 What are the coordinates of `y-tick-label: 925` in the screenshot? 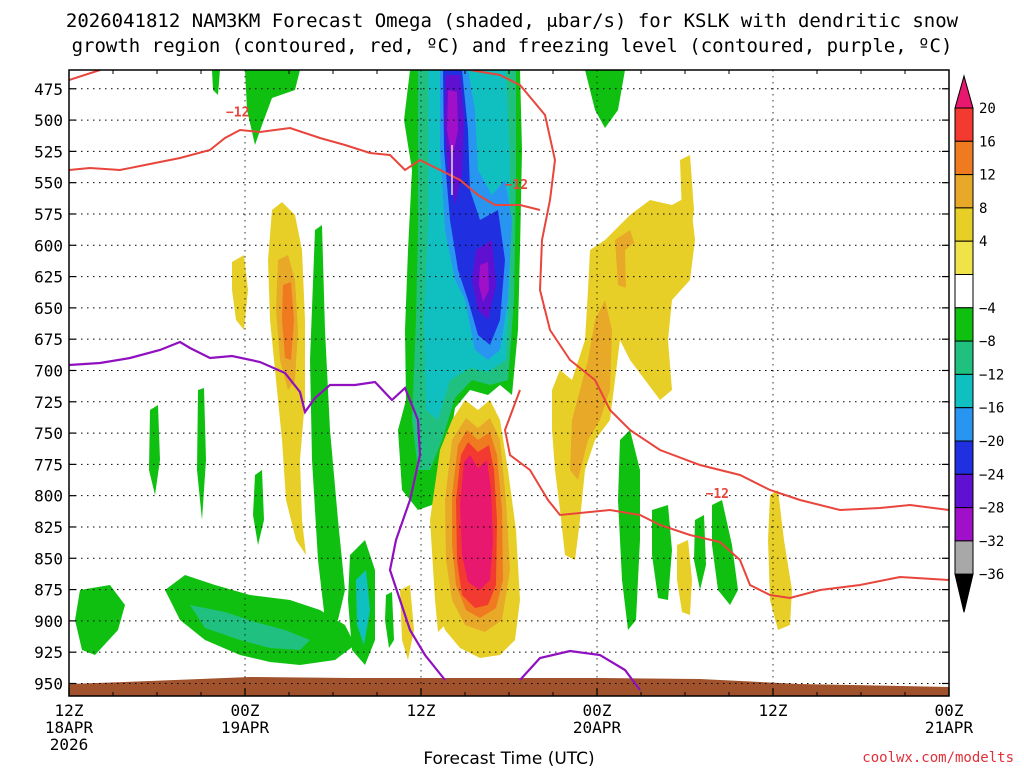 It's located at (48, 652).